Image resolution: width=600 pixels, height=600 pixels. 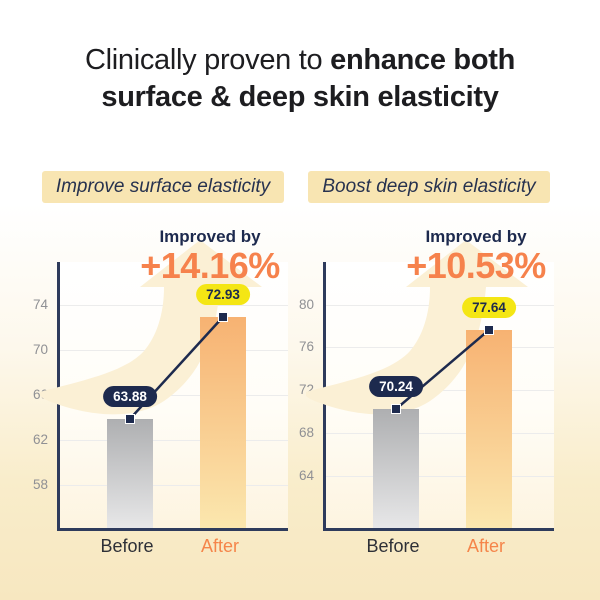 What do you see at coordinates (396, 386) in the screenshot?
I see `value-pill-before: 70.24` at bounding box center [396, 386].